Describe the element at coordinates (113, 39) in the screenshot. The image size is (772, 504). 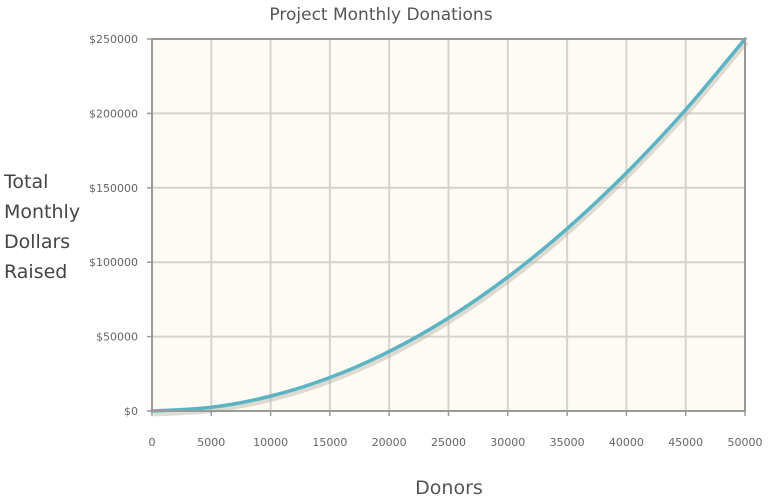
I see `y-tick-label: $250000` at that location.